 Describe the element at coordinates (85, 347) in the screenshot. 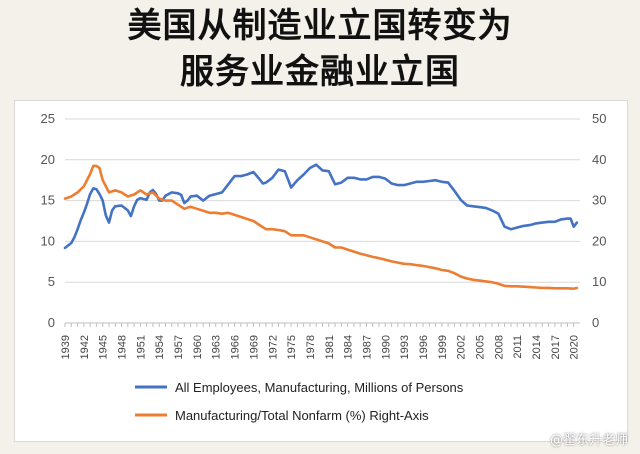

I see `x-tick-label: 1942` at that location.